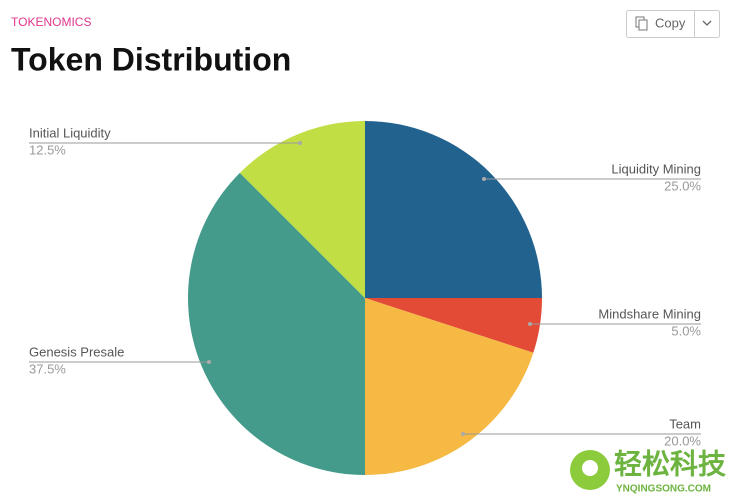 This screenshot has width=750, height=497. What do you see at coordinates (686, 330) in the screenshot?
I see `slice-value: 5.0%` at bounding box center [686, 330].